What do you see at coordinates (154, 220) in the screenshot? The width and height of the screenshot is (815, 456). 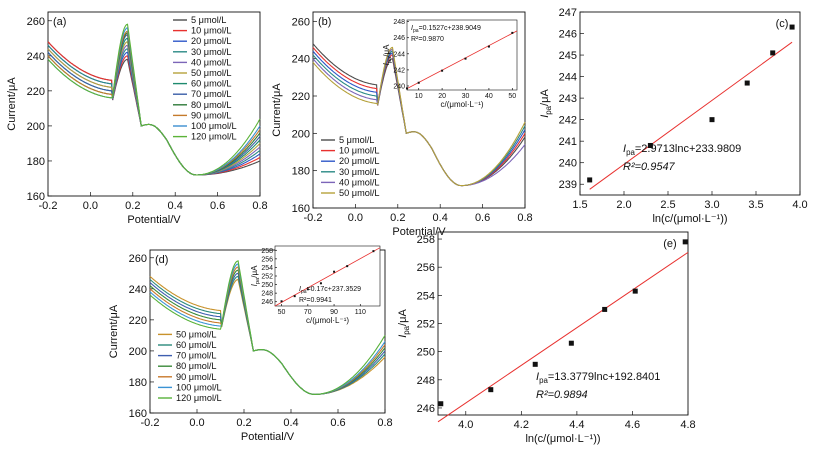 I see `x-axis-label: Potential/V` at bounding box center [154, 220].